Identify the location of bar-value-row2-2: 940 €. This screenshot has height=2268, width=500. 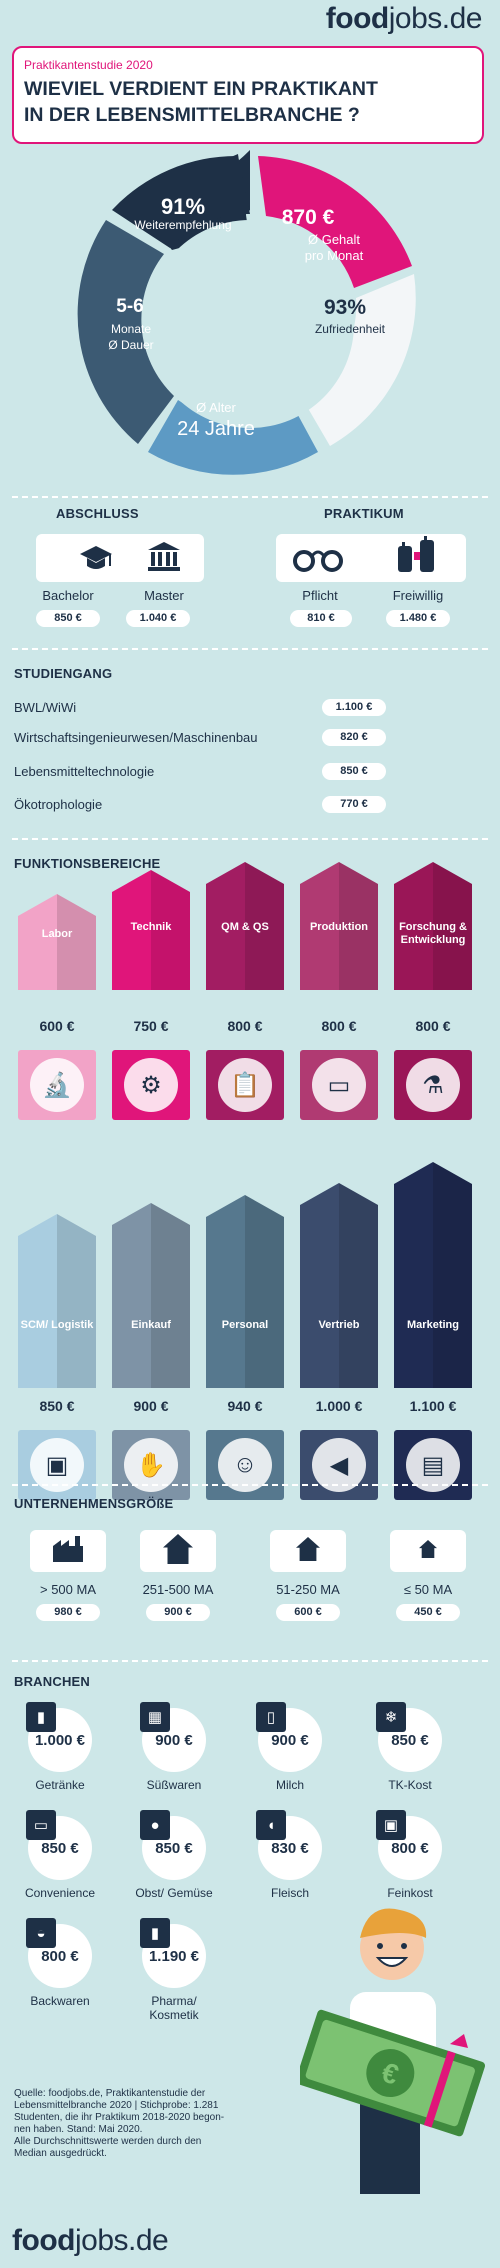
(245, 1406).